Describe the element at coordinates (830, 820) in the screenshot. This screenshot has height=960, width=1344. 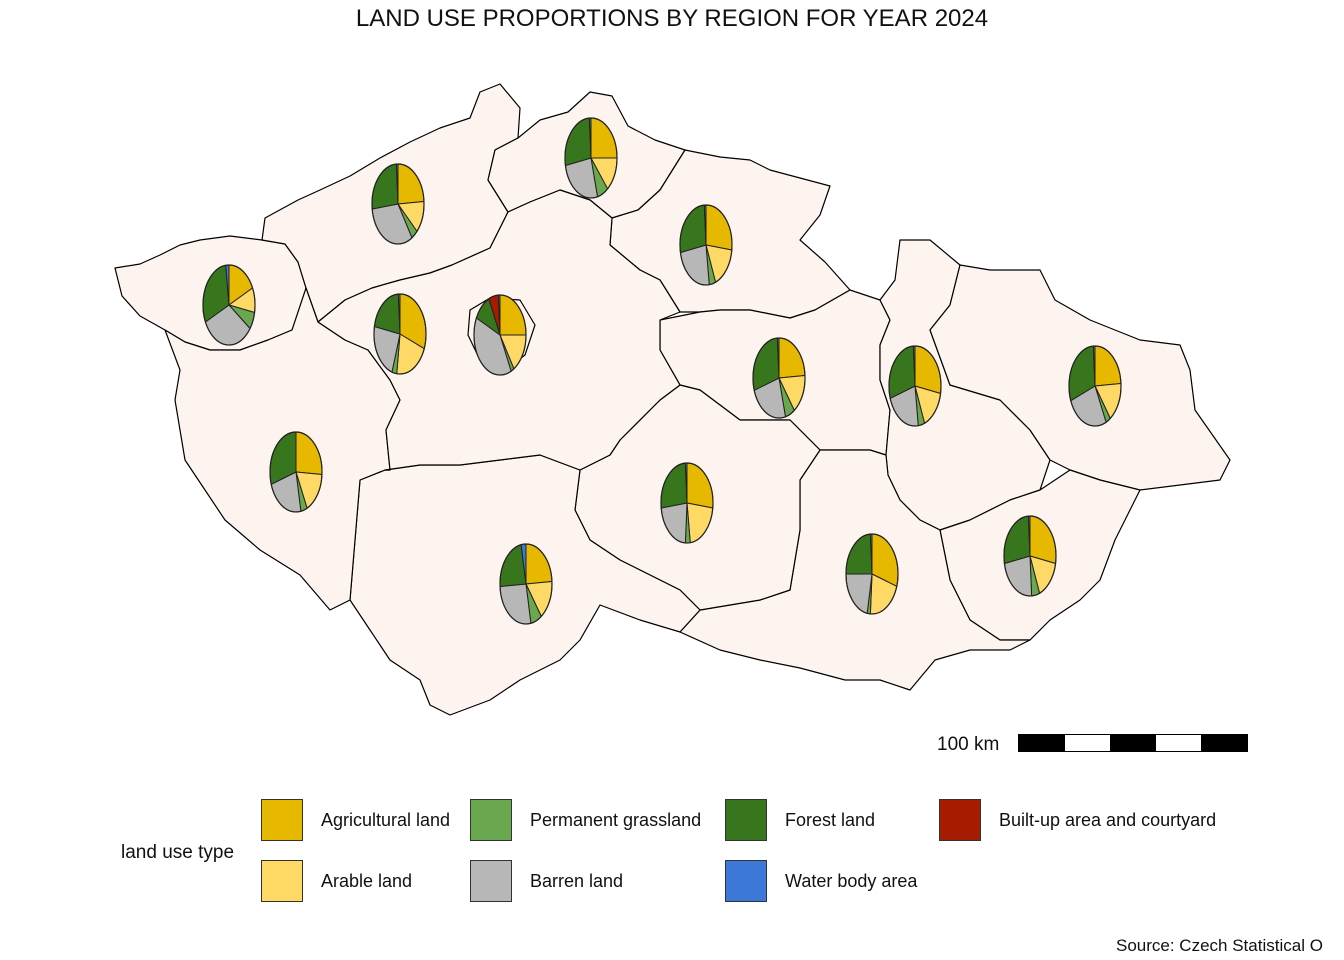
I see `legend-label: Forest land` at that location.